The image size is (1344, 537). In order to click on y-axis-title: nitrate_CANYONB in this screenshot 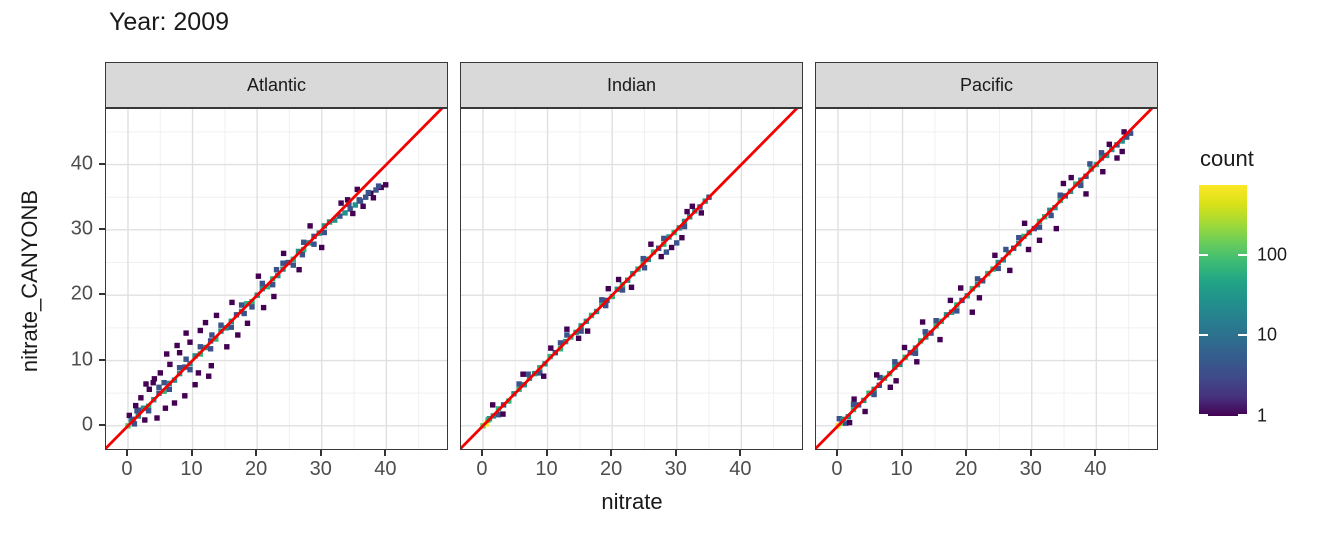, I will do `click(29, 281)`.